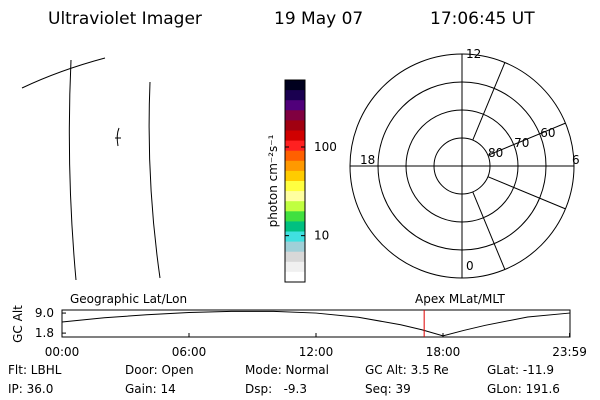  I want to click on title: Ultraviolet Imager, so click(125, 19).